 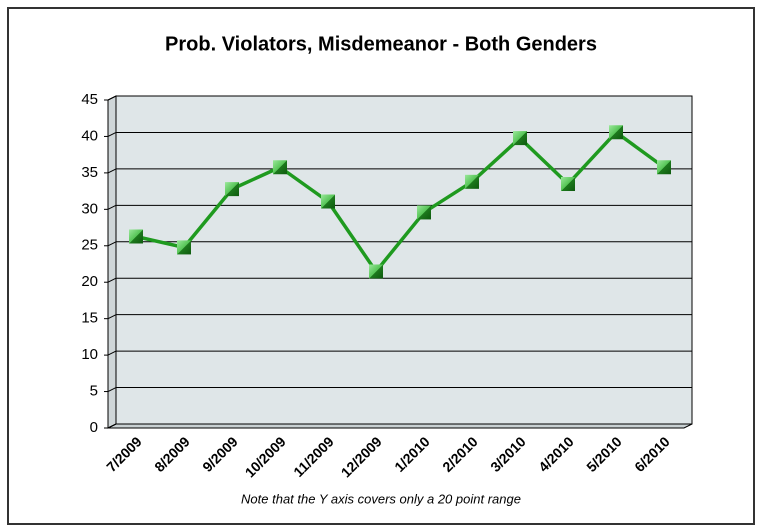 I want to click on y-tick-label: 30, so click(x=89, y=208).